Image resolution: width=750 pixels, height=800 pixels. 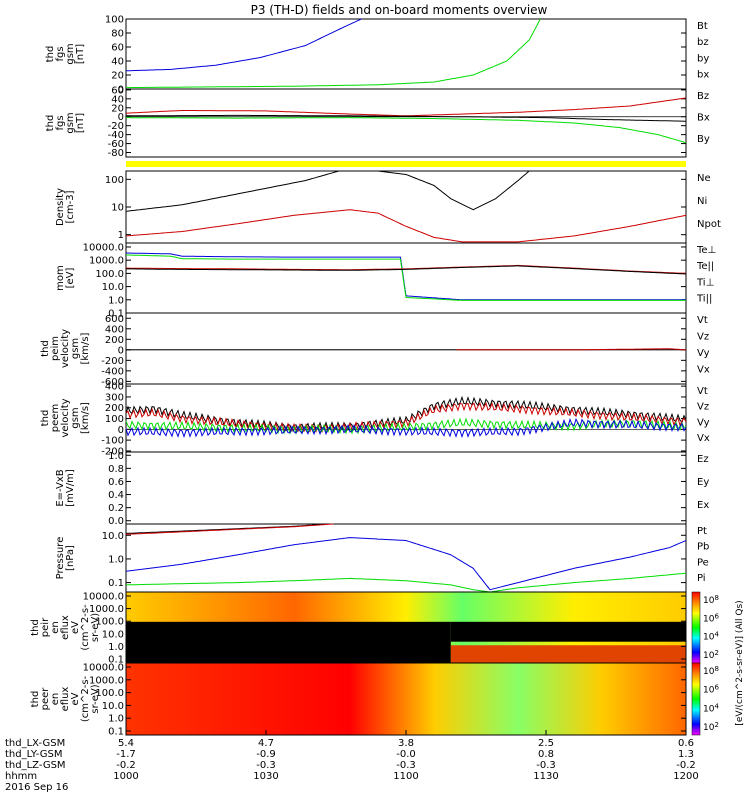 I want to click on legend-label-Bx: Bx, so click(x=703, y=117).